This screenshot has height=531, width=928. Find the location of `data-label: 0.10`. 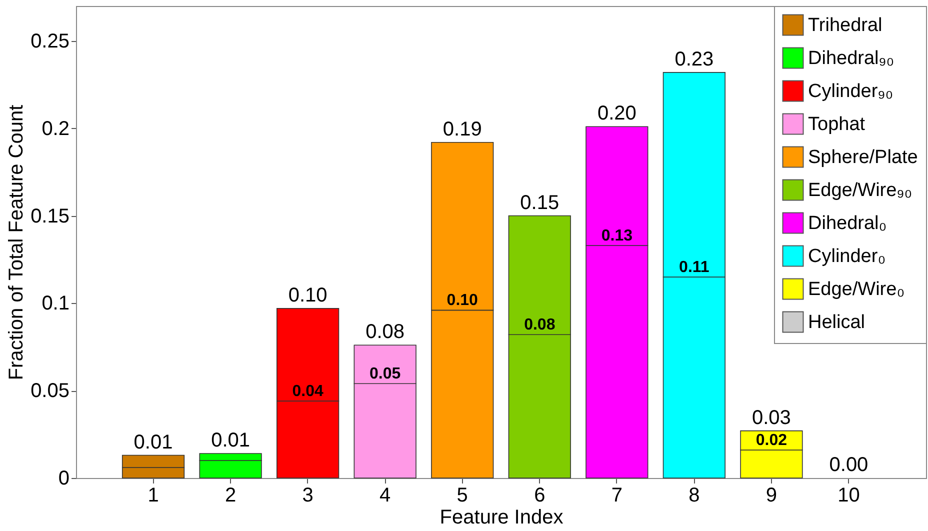

data-label: 0.10 is located at coordinates (462, 301).